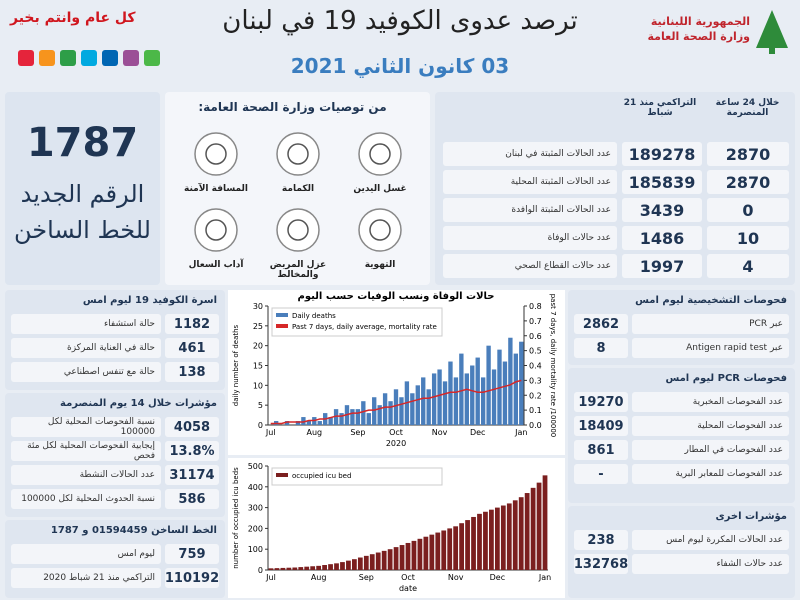 This screenshot has height=600, width=800. I want to click on recommendation: غسل اليدين, so click(380, 167).